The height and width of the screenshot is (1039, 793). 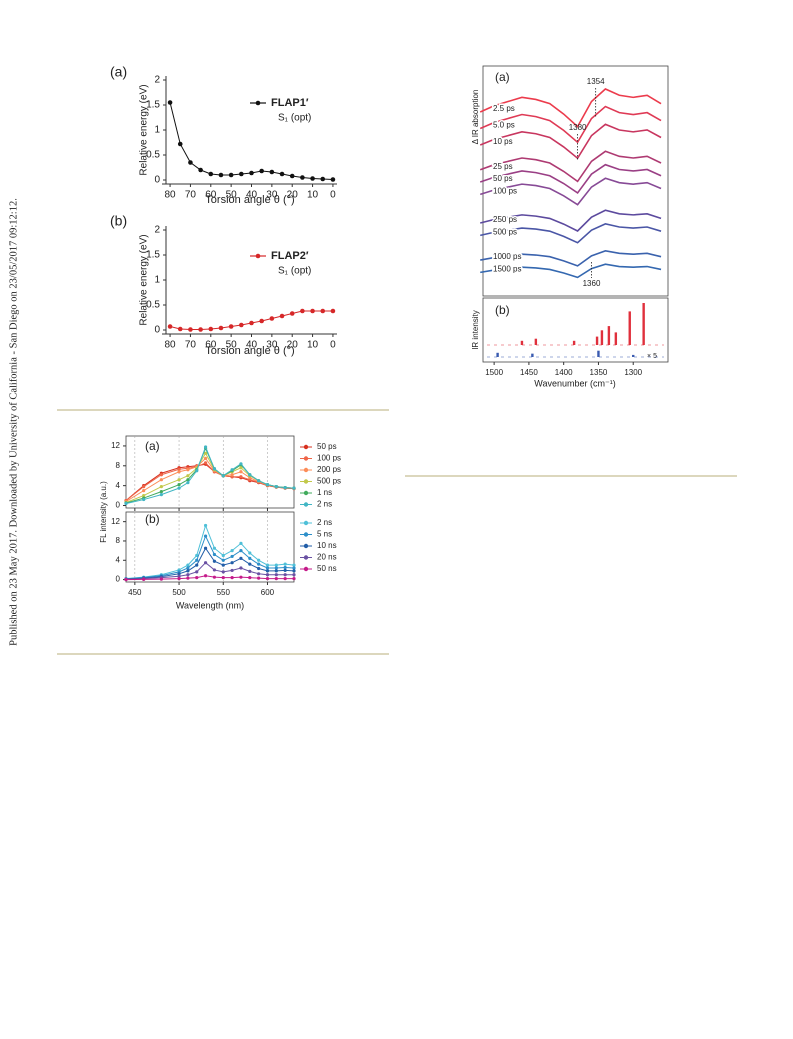 What do you see at coordinates (329, 458) in the screenshot?
I see `legend-label: 100 ps` at bounding box center [329, 458].